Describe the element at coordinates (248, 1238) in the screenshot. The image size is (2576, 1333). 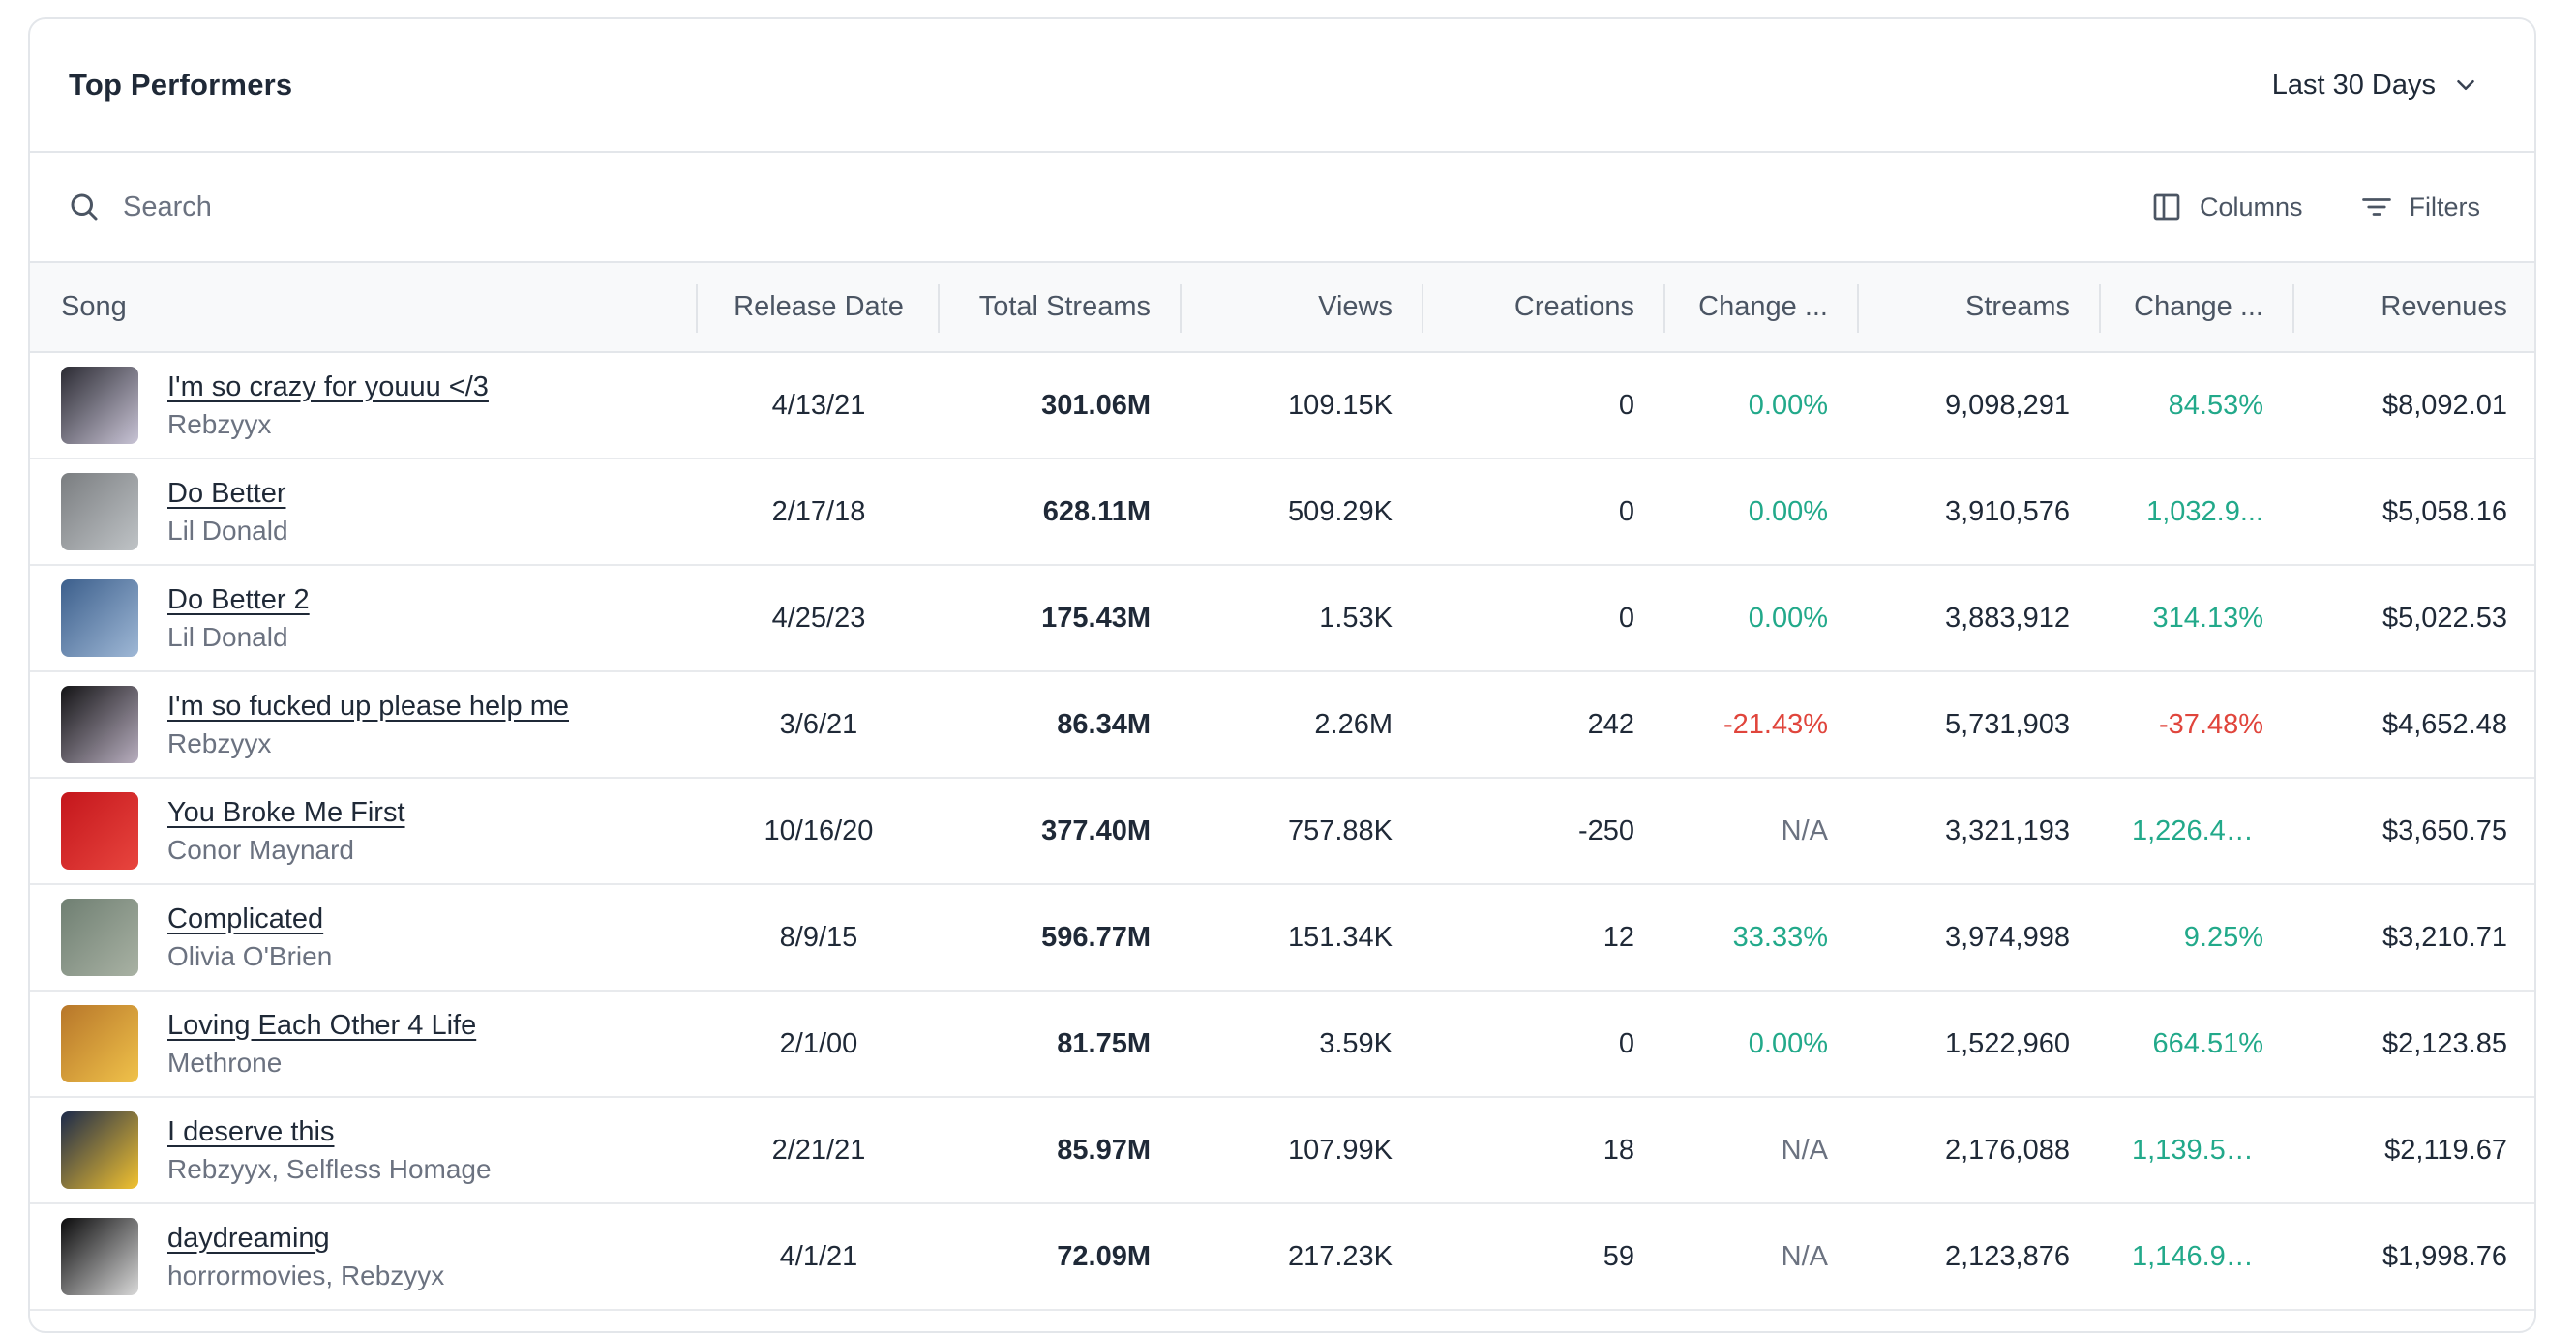
I see `song-title-link: daydreaming` at that location.